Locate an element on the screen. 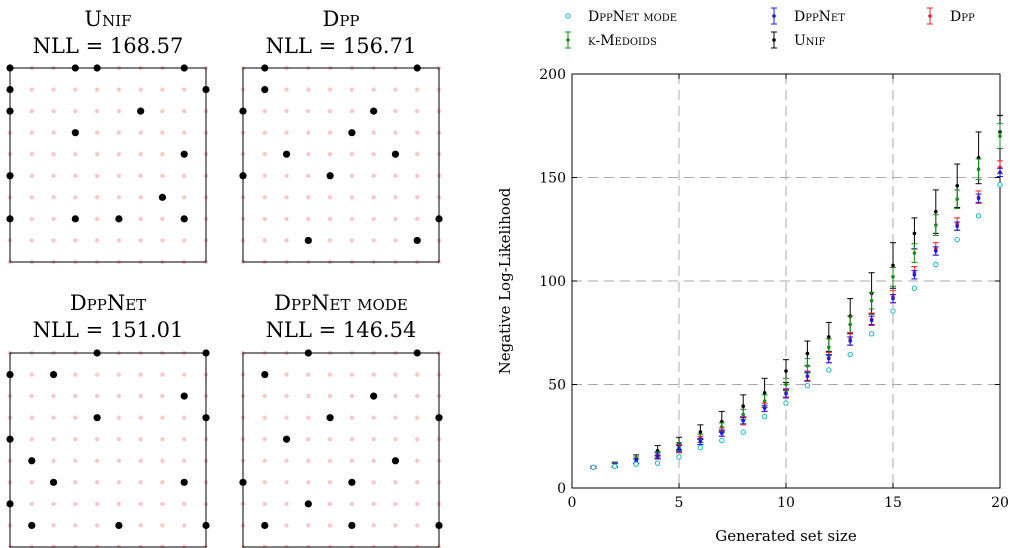  x-axis-label: Generated set size is located at coordinates (786, 536).